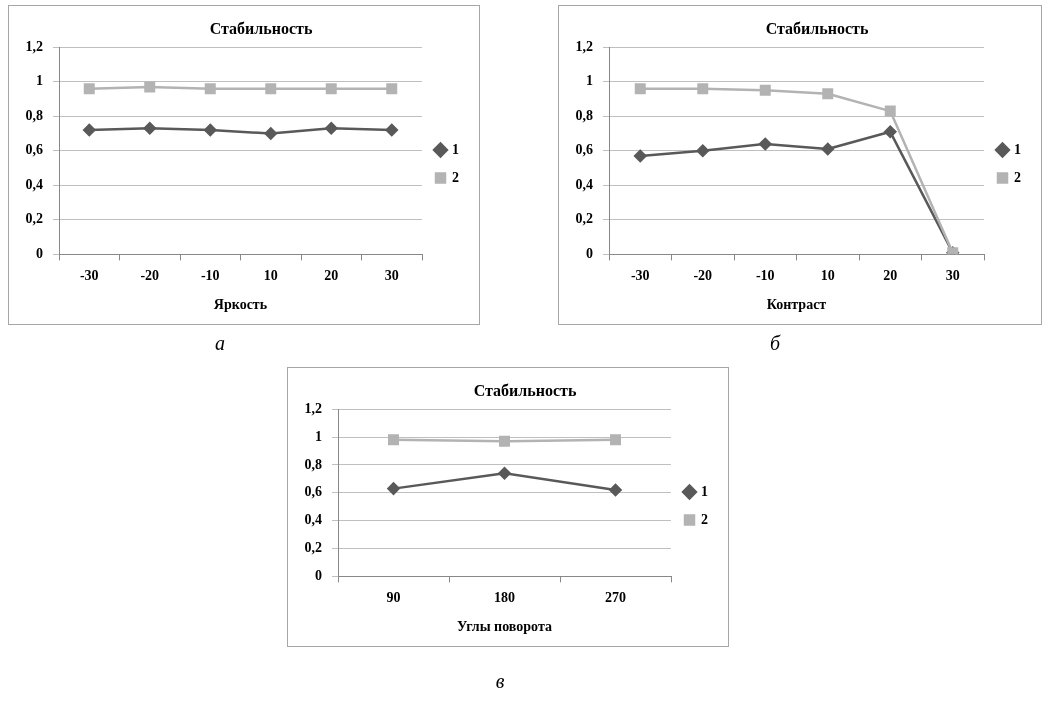 This screenshot has height=705, width=1047. I want to click on x-tick-label: 270, so click(615, 598).